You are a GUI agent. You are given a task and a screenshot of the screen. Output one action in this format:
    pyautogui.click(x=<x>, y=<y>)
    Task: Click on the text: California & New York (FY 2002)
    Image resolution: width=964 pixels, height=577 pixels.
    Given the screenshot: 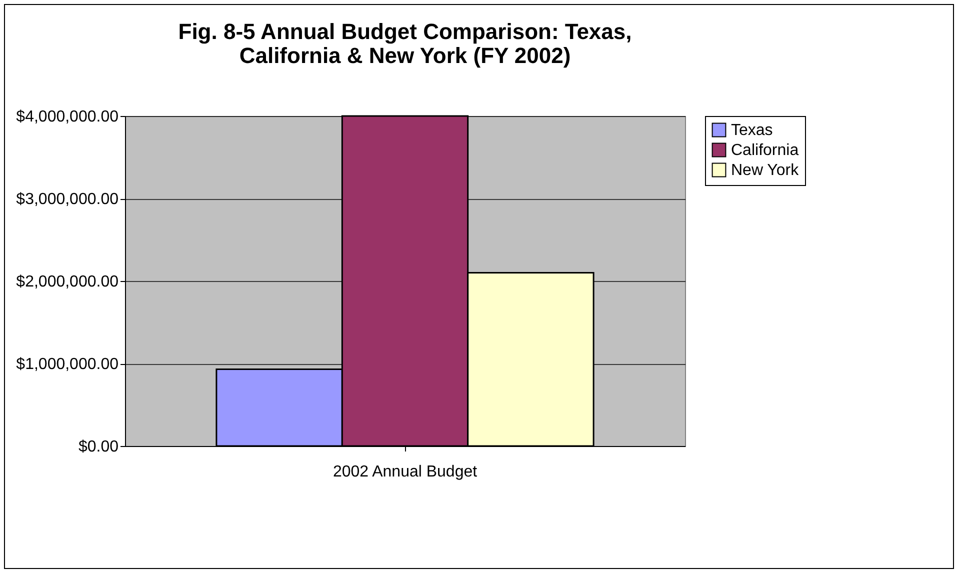 What is the action you would take?
    pyautogui.click(x=405, y=55)
    